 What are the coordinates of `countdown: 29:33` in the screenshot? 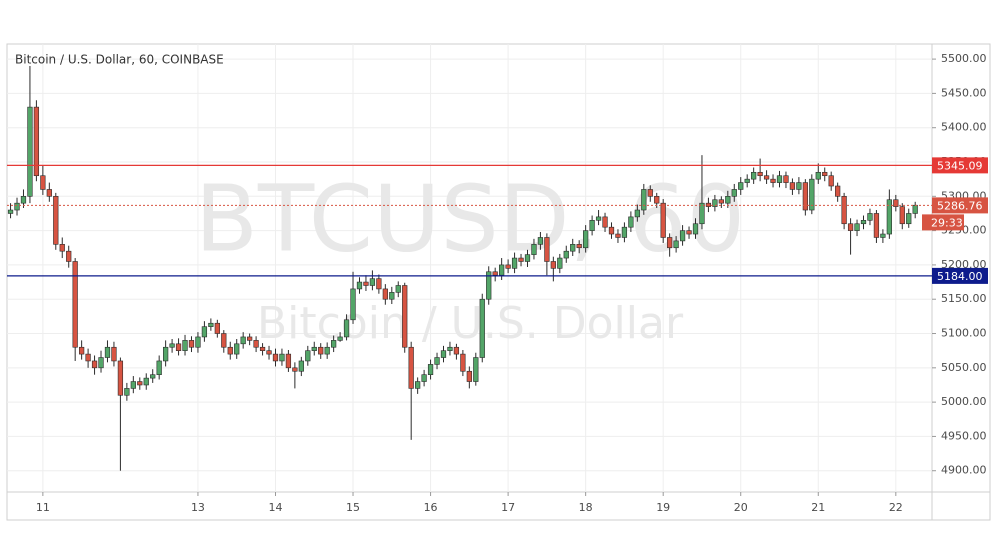 It's located at (947, 222).